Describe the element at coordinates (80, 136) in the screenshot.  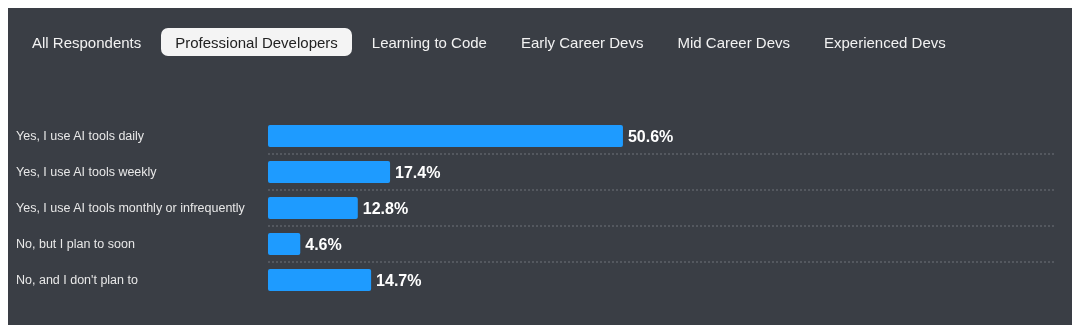
I see `y-tick-label: Yes, I use AI tools daily` at that location.